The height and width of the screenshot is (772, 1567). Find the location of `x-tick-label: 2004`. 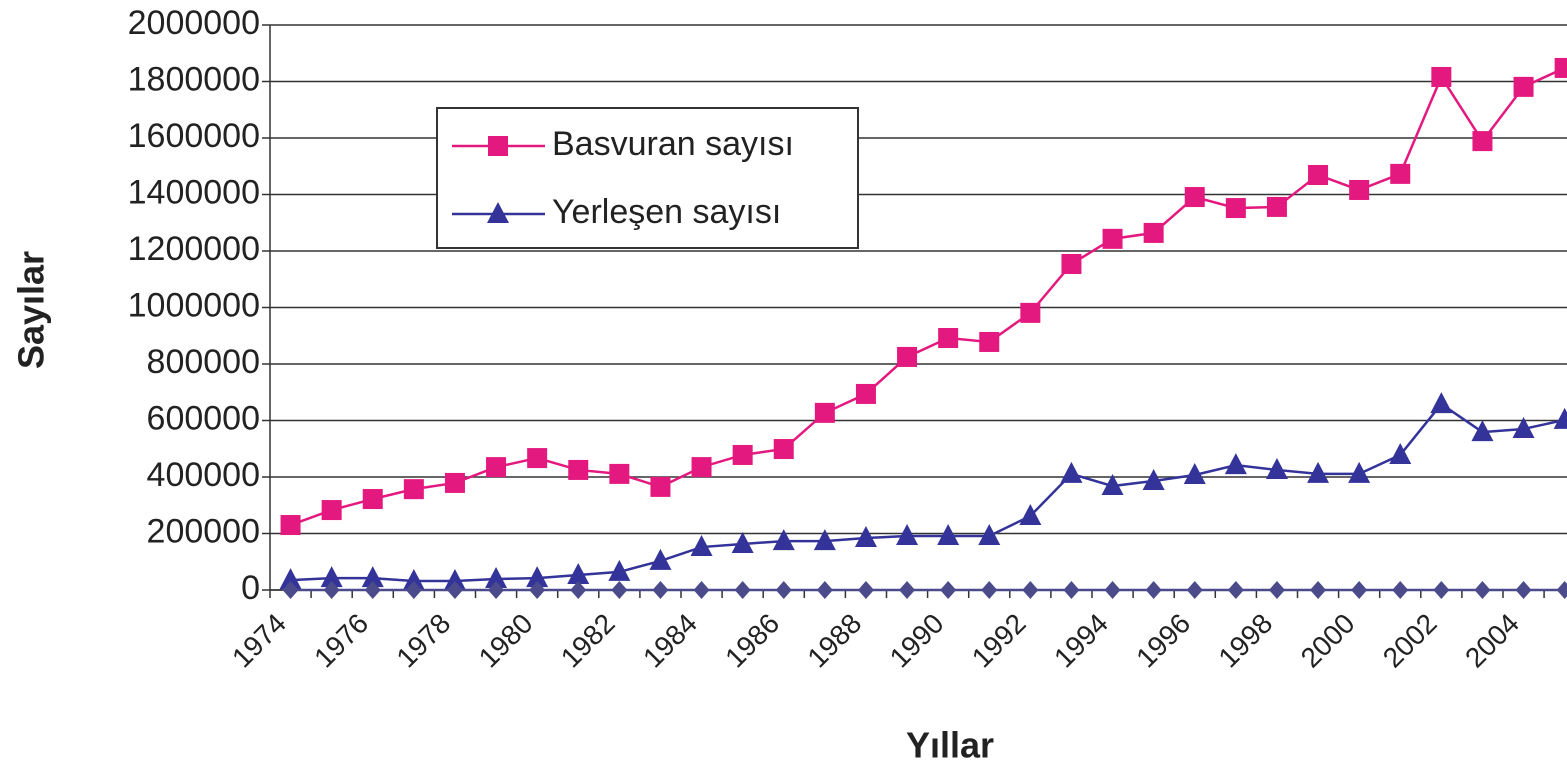

x-tick-label: 2004 is located at coordinates (1492, 641).